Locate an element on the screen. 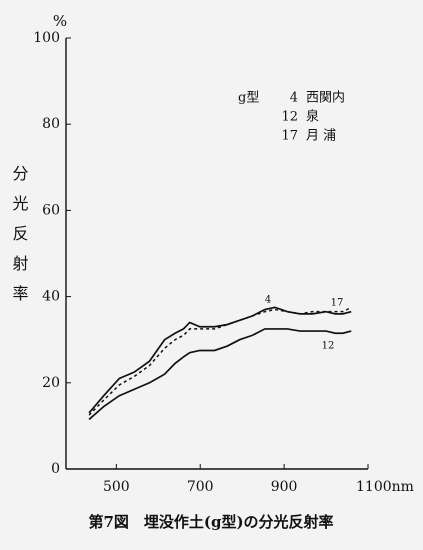 The height and width of the screenshot is (550, 423). legend-title: g型 is located at coordinates (248, 98).